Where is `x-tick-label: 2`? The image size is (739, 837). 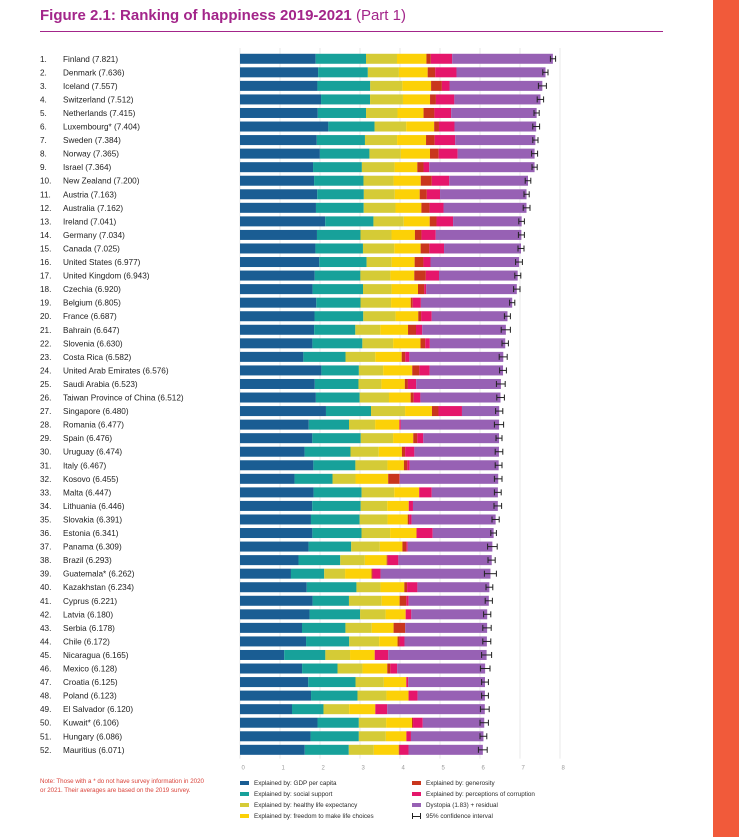 x-tick-label: 2 is located at coordinates (324, 769).